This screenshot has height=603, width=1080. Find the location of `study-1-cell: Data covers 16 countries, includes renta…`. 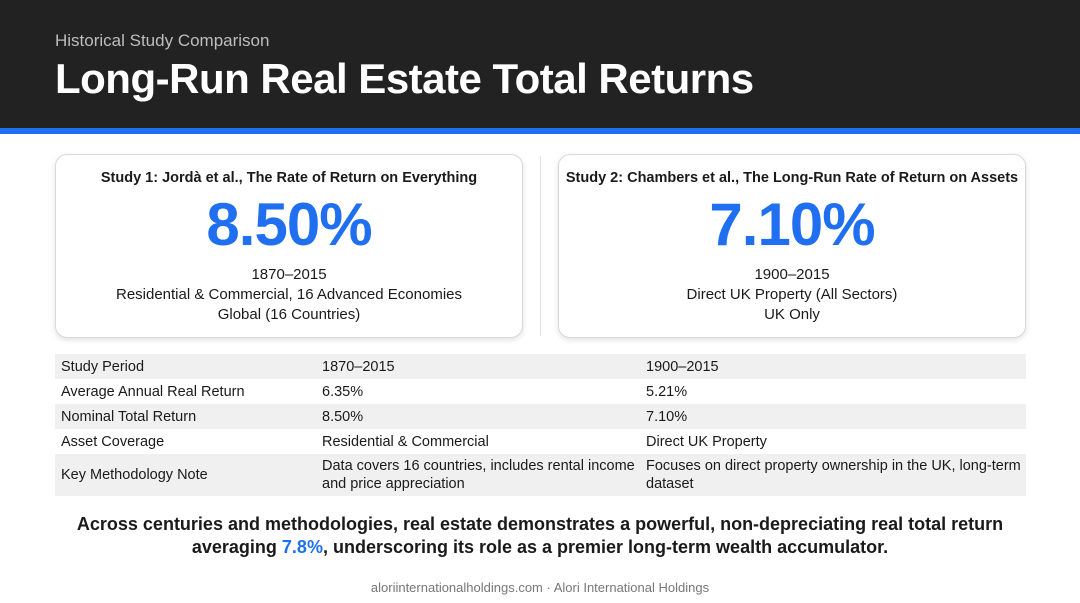

study-1-cell: Data covers 16 countries, includes renta… is located at coordinates (478, 475).